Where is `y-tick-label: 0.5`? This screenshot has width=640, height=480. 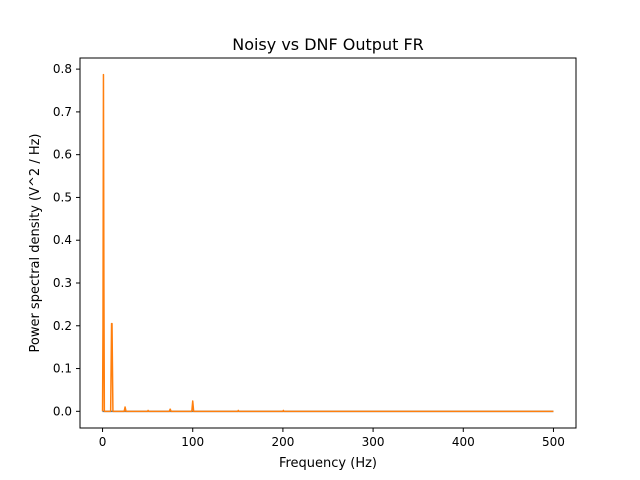
y-tick-label: 0.5 is located at coordinates (62, 197).